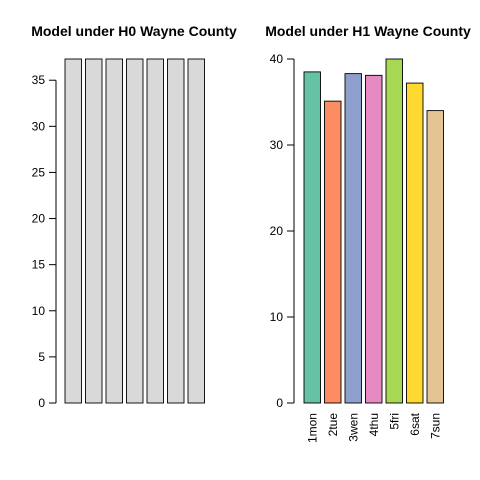 The width and height of the screenshot is (480, 480). What do you see at coordinates (435, 426) in the screenshot?
I see `x-tick-label: 7sun` at bounding box center [435, 426].